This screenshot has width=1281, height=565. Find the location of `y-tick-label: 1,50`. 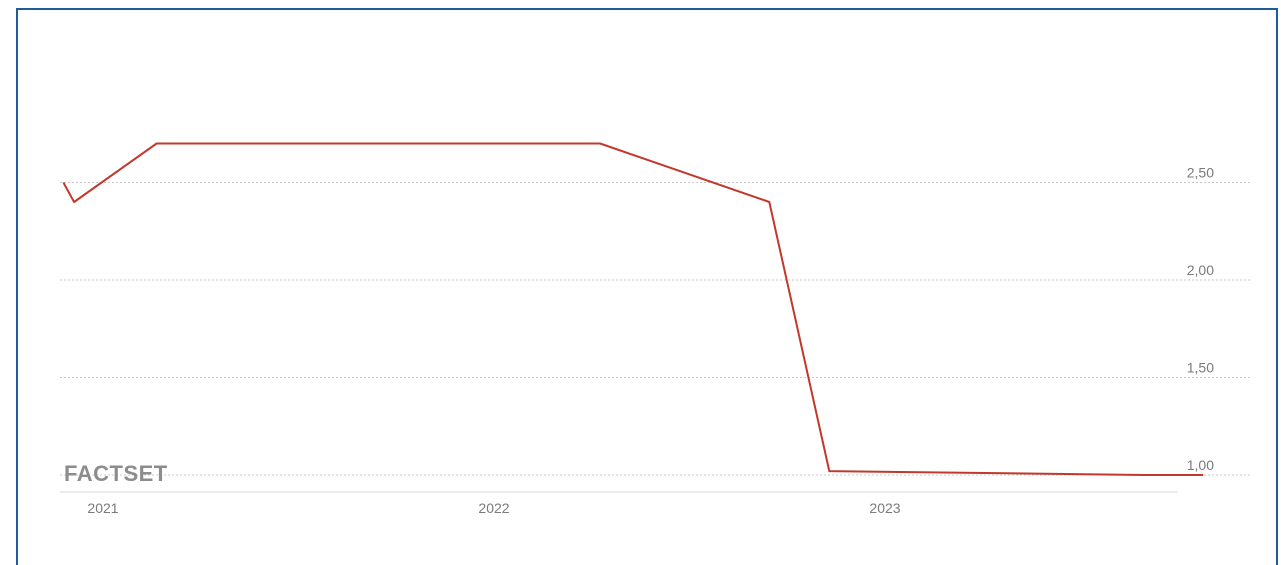

y-tick-label: 1,50 is located at coordinates (1200, 368).